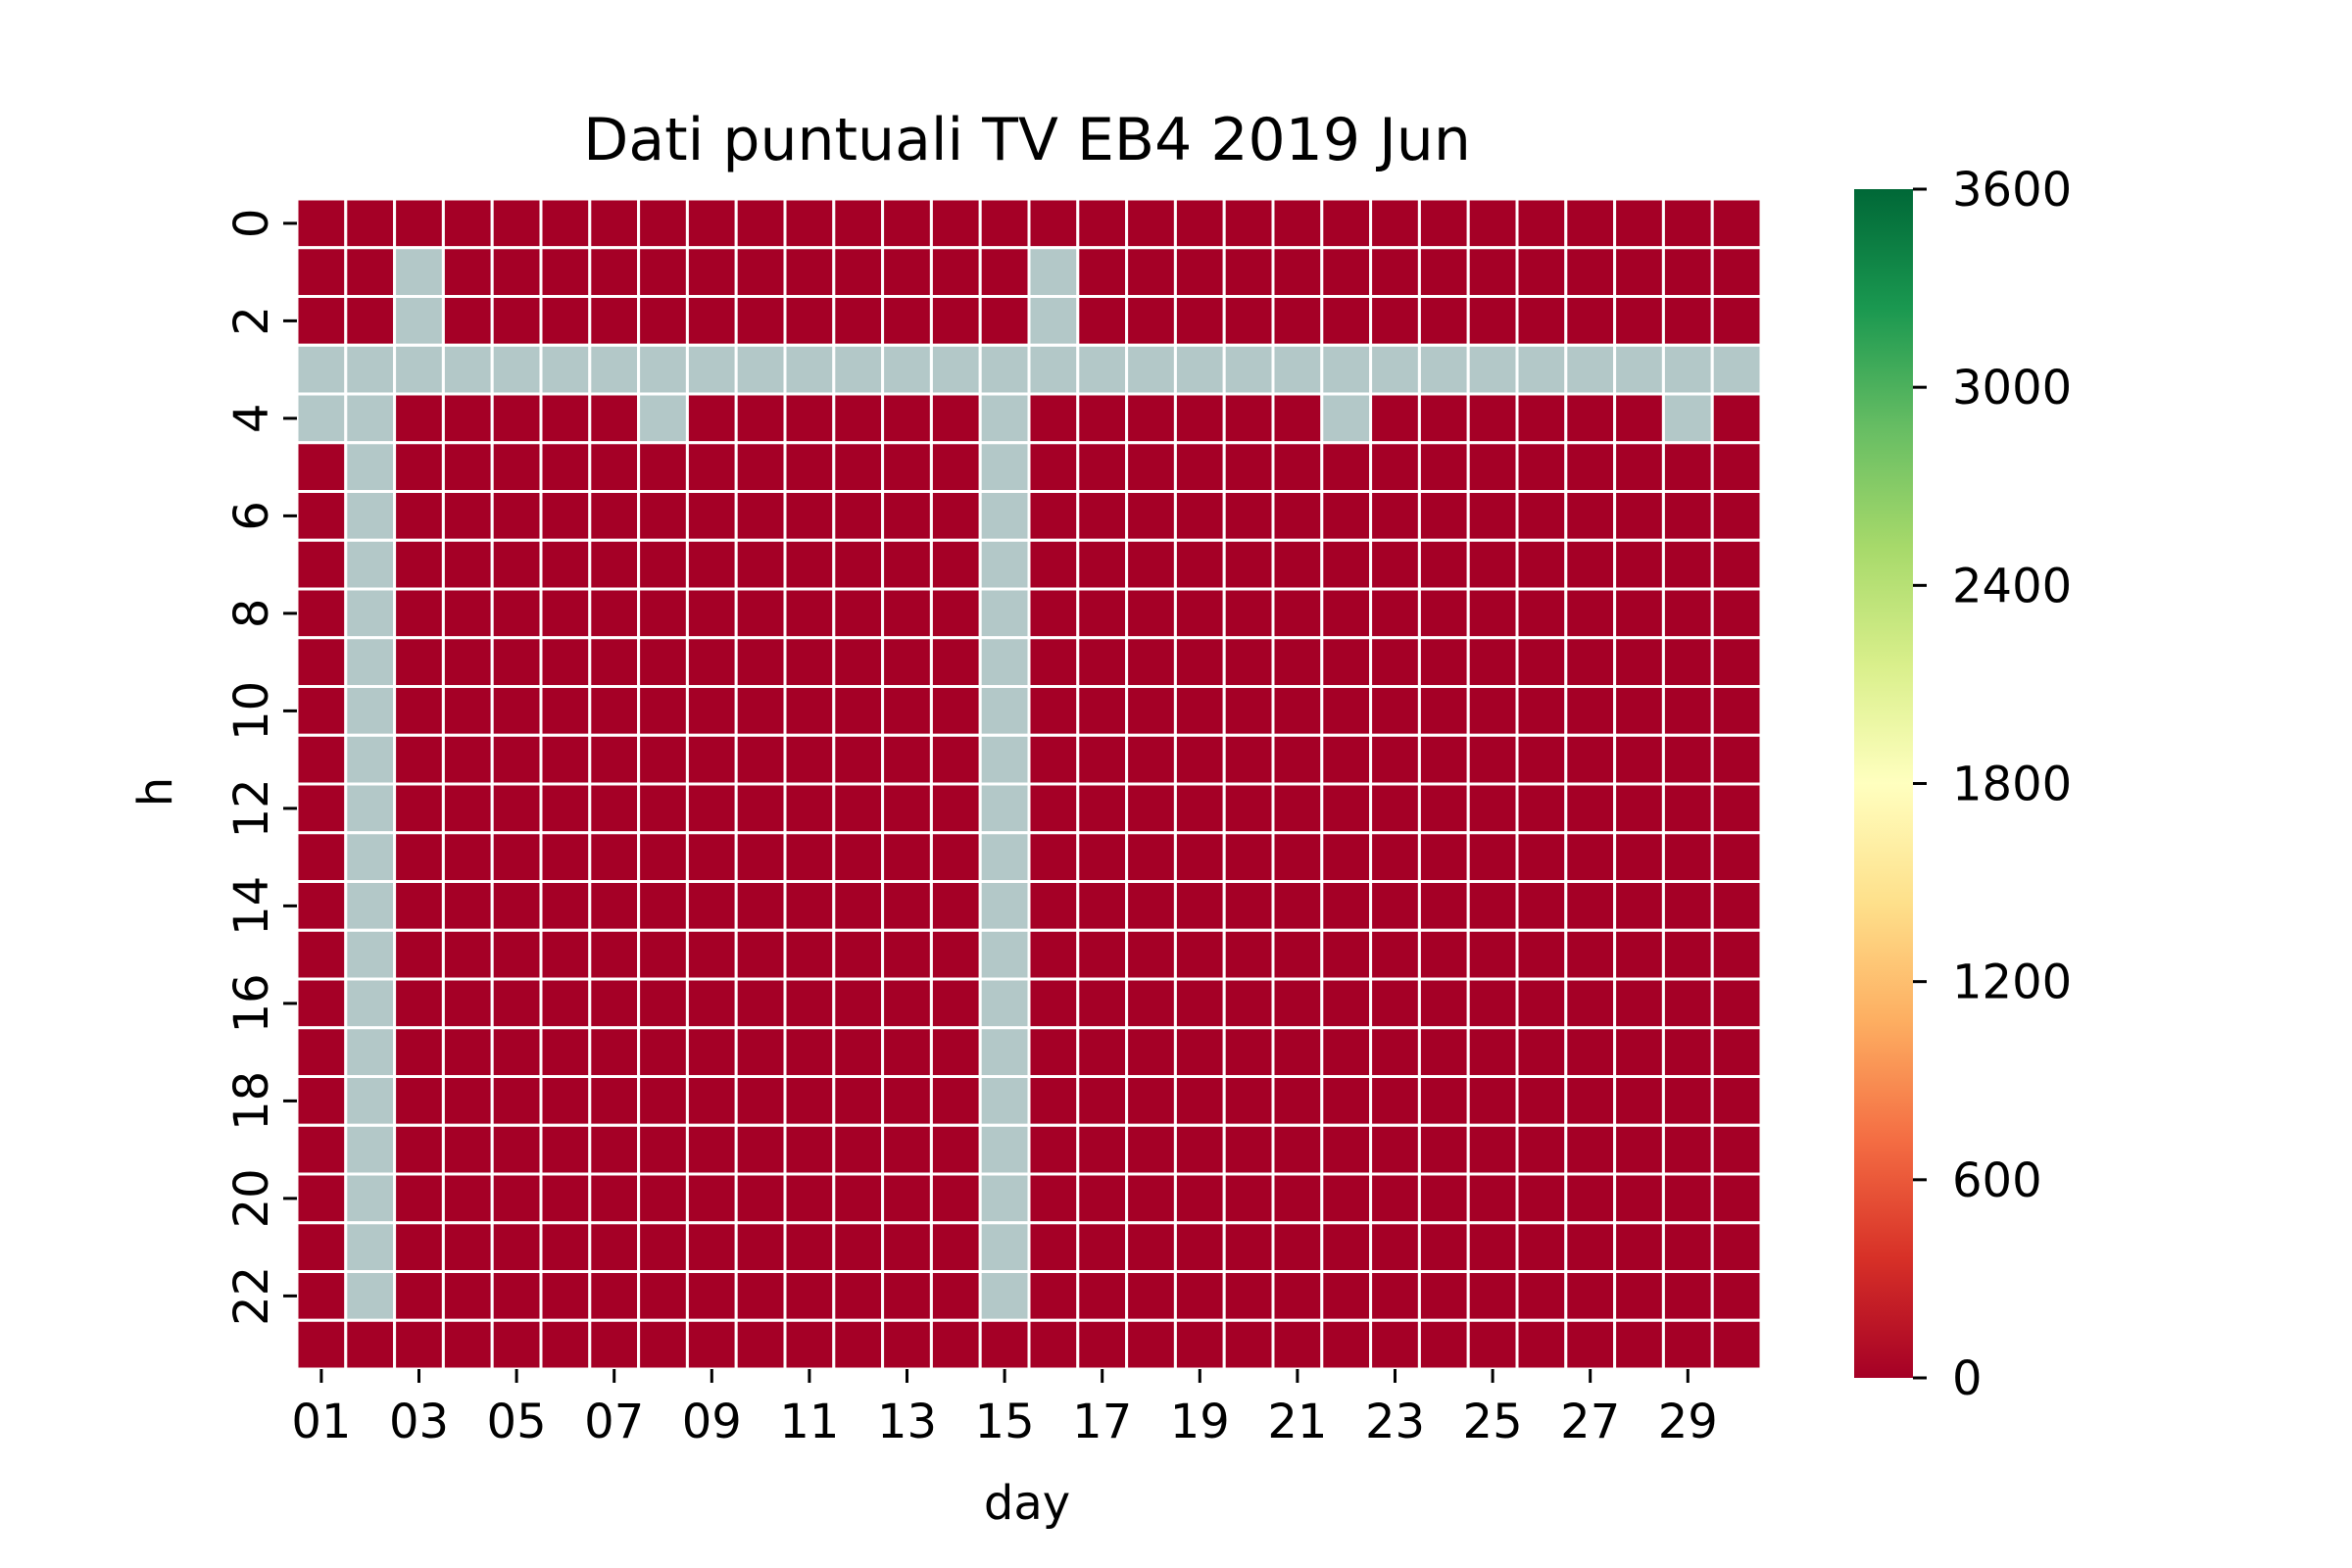  Describe the element at coordinates (1395, 1422) in the screenshot. I see `x-tick-label: 23` at that location.